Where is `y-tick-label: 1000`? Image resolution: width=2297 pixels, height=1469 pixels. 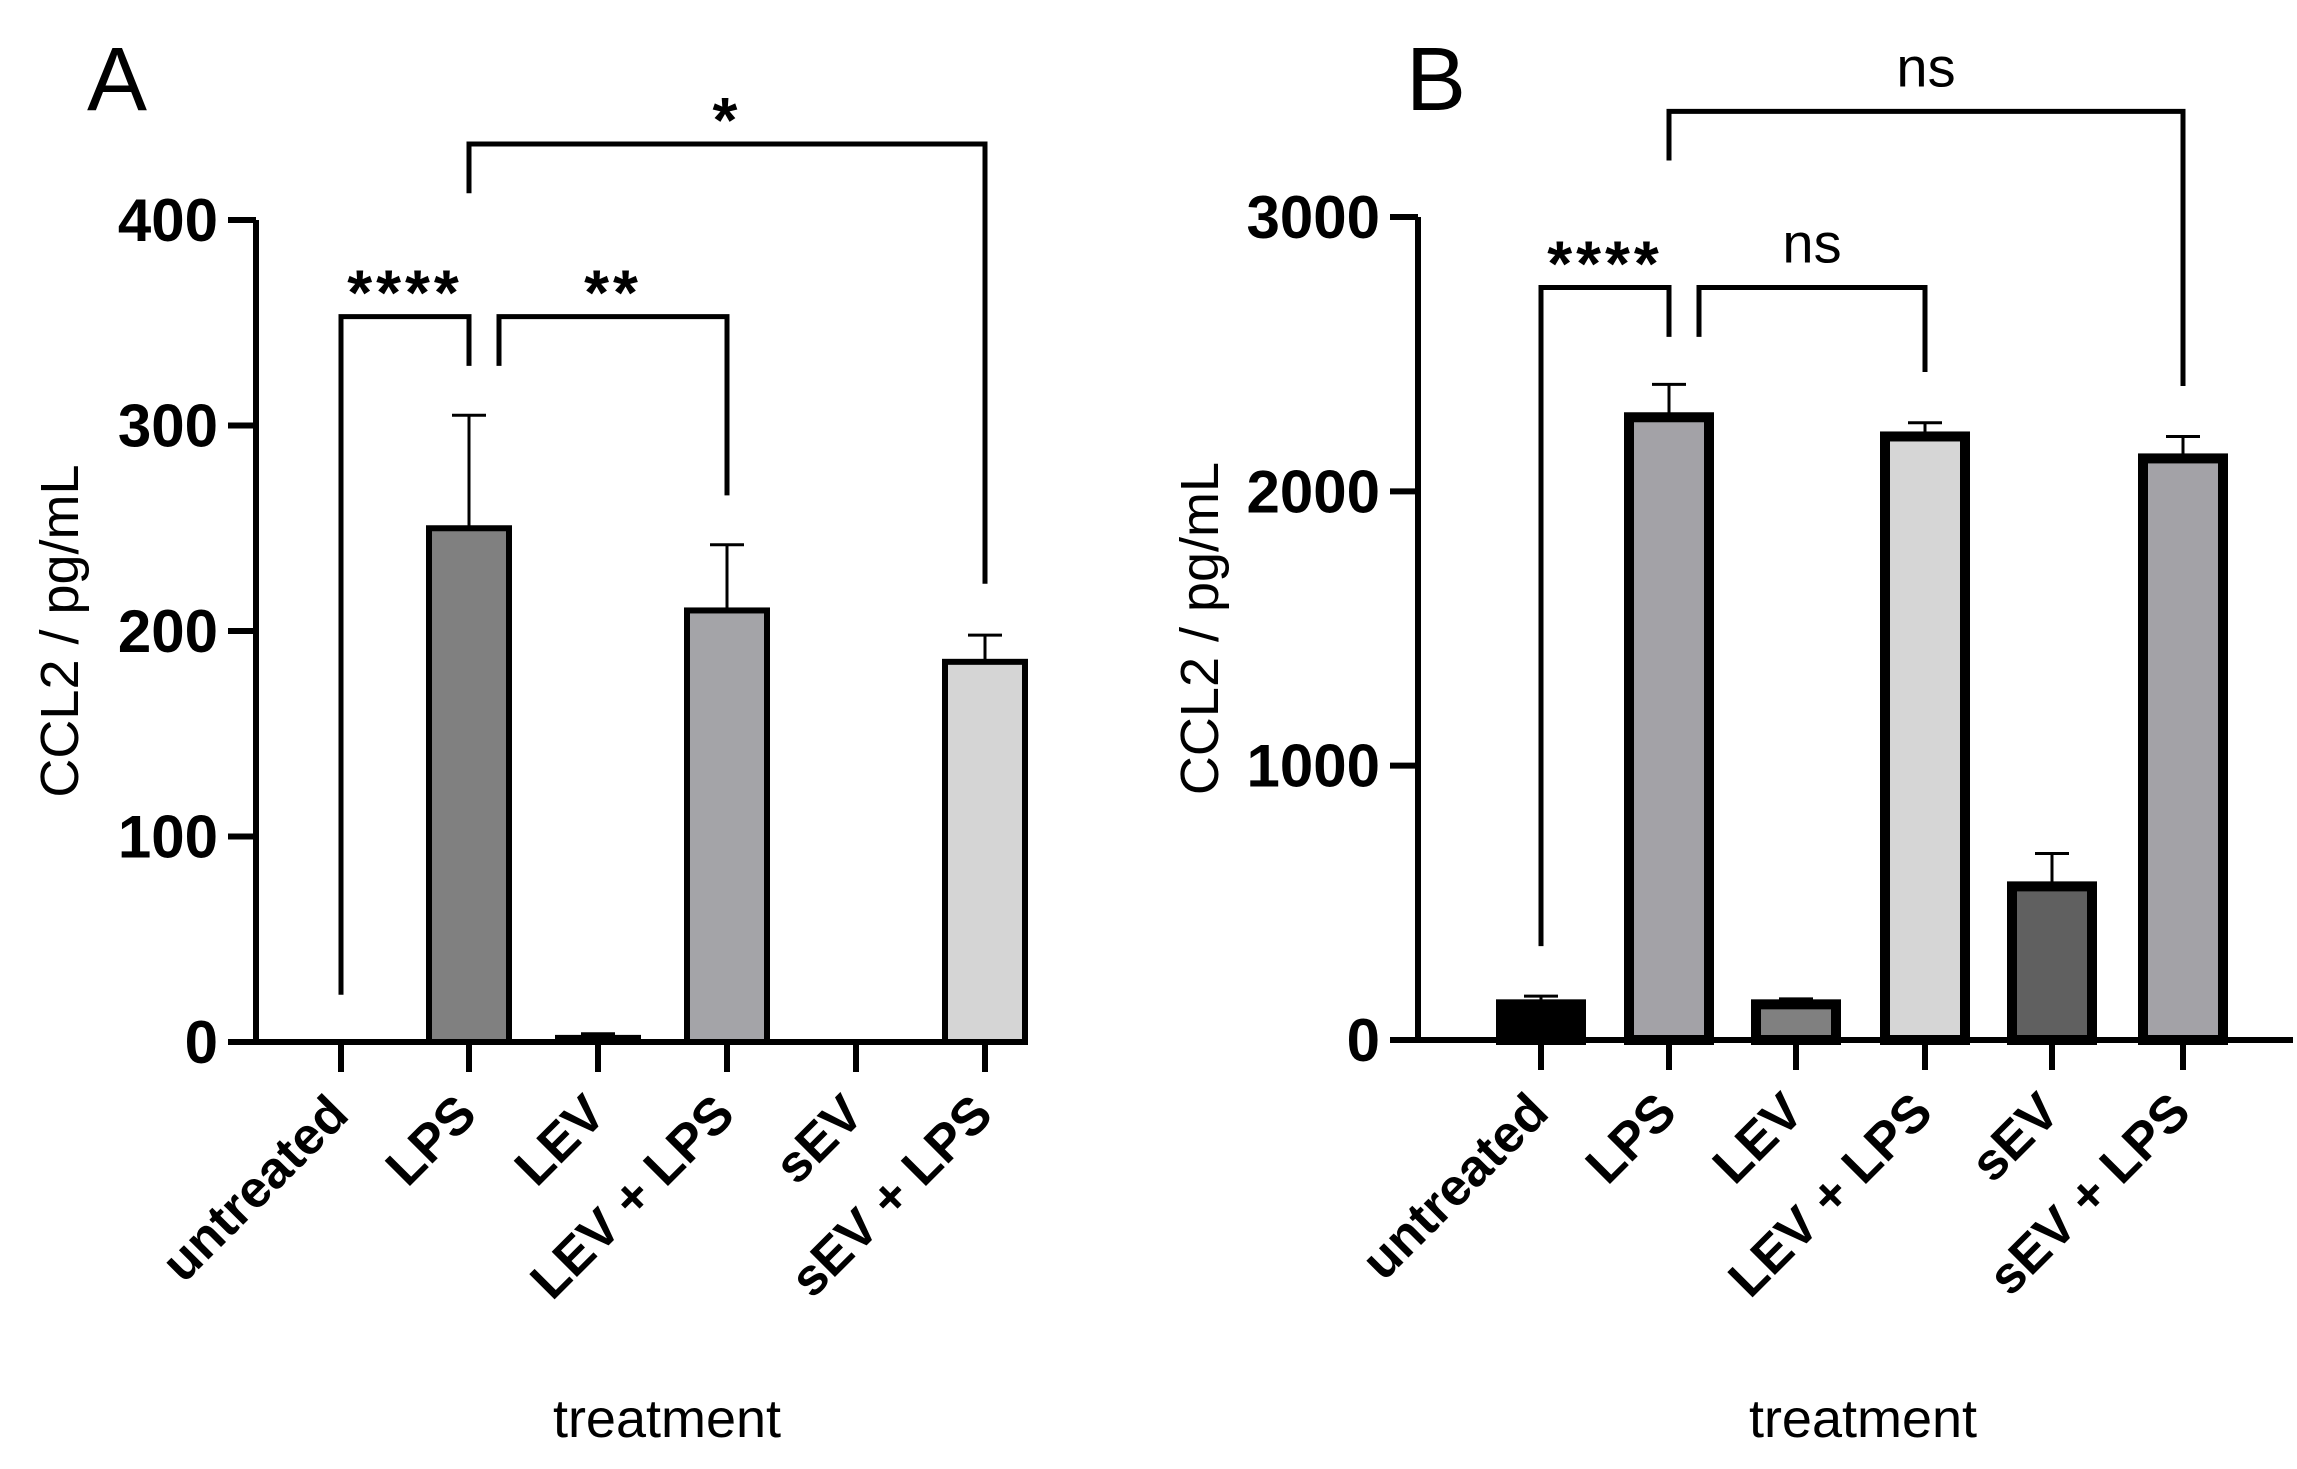
y-tick-label: 1000 is located at coordinates (1313, 766).